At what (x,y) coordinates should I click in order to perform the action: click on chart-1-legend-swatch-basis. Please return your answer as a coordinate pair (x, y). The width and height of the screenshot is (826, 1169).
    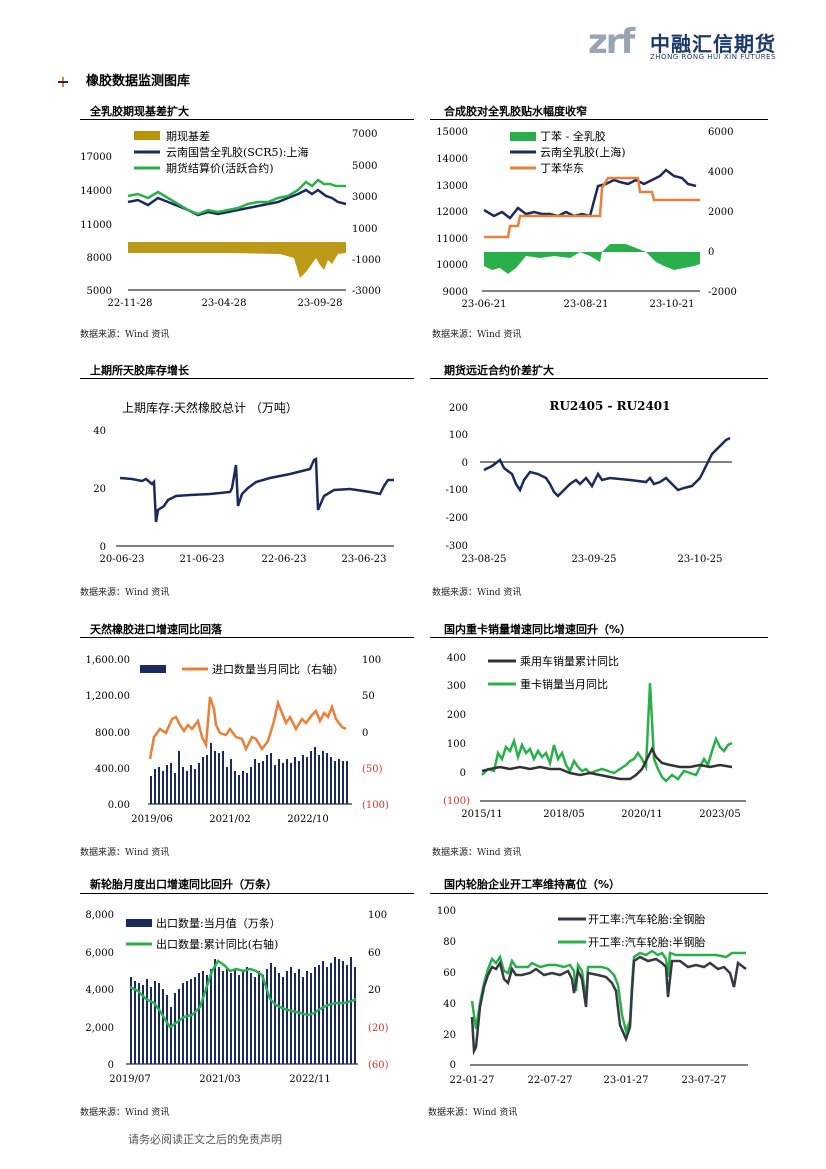
    Looking at the image, I should click on (147, 135).